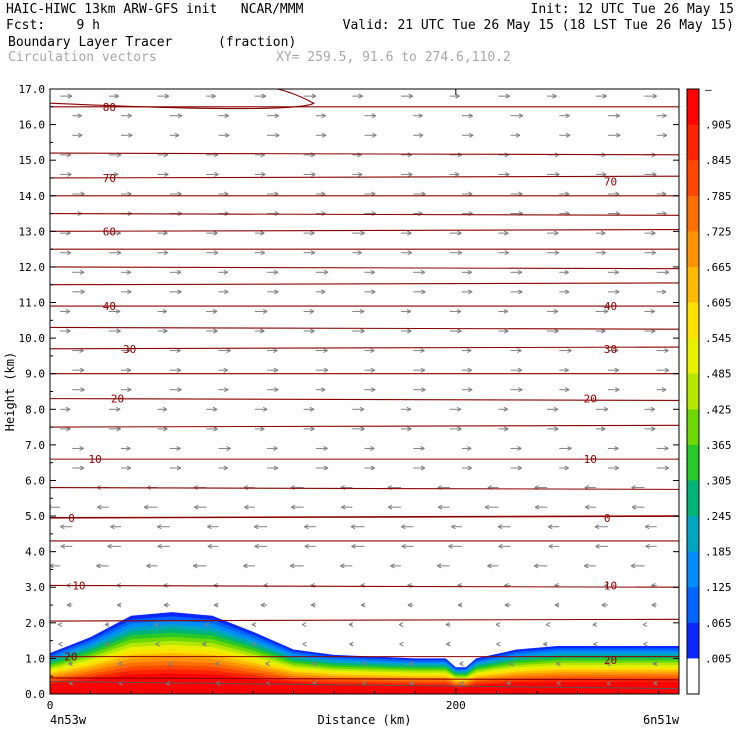 The height and width of the screenshot is (740, 740). I want to click on contour-label: 20, so click(117, 399).